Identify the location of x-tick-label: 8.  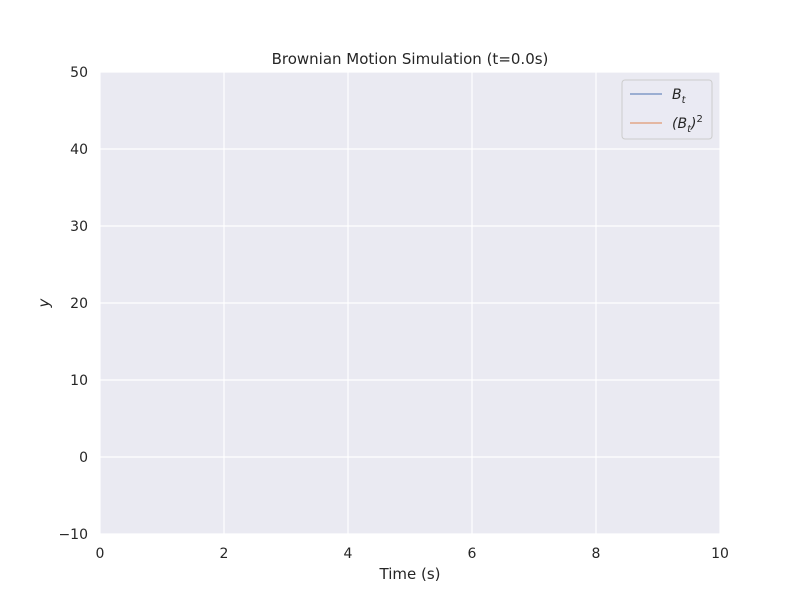
(596, 554).